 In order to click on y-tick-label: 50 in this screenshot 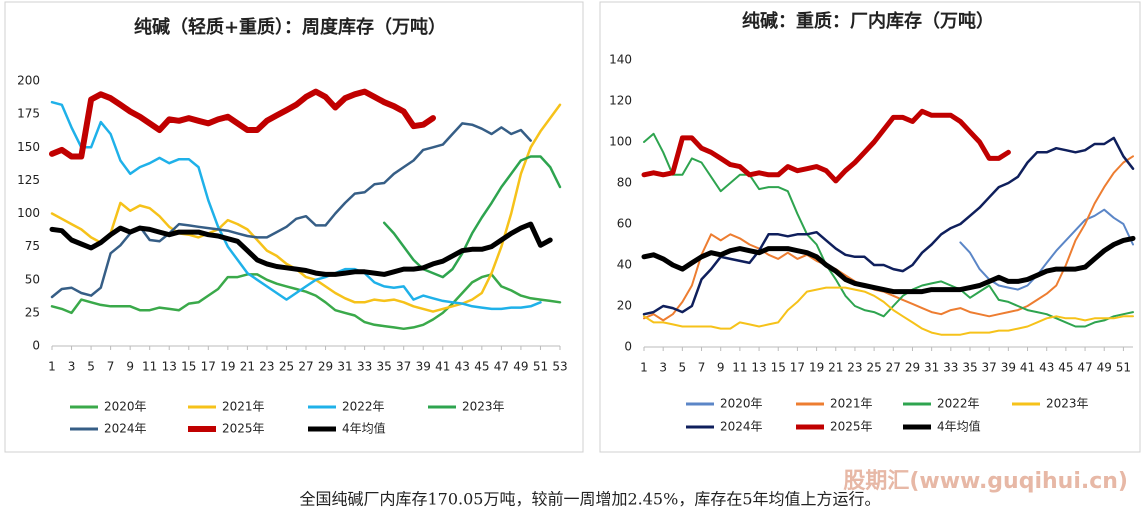, I will do `click(32, 279)`.